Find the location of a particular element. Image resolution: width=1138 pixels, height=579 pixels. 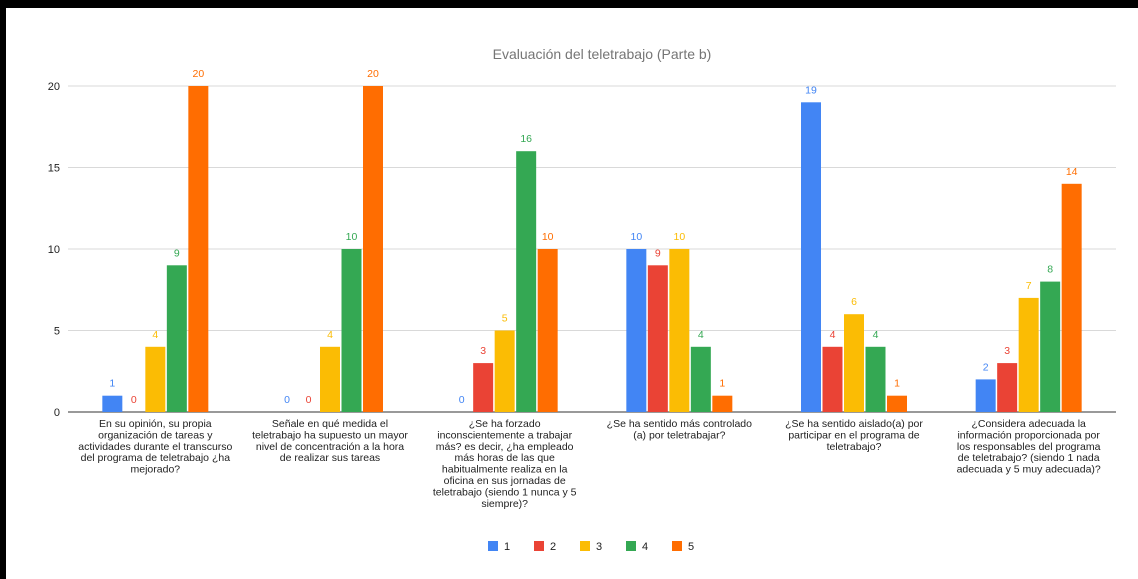

category-label: ¿Considera adecuada la is located at coordinates (1028, 424).